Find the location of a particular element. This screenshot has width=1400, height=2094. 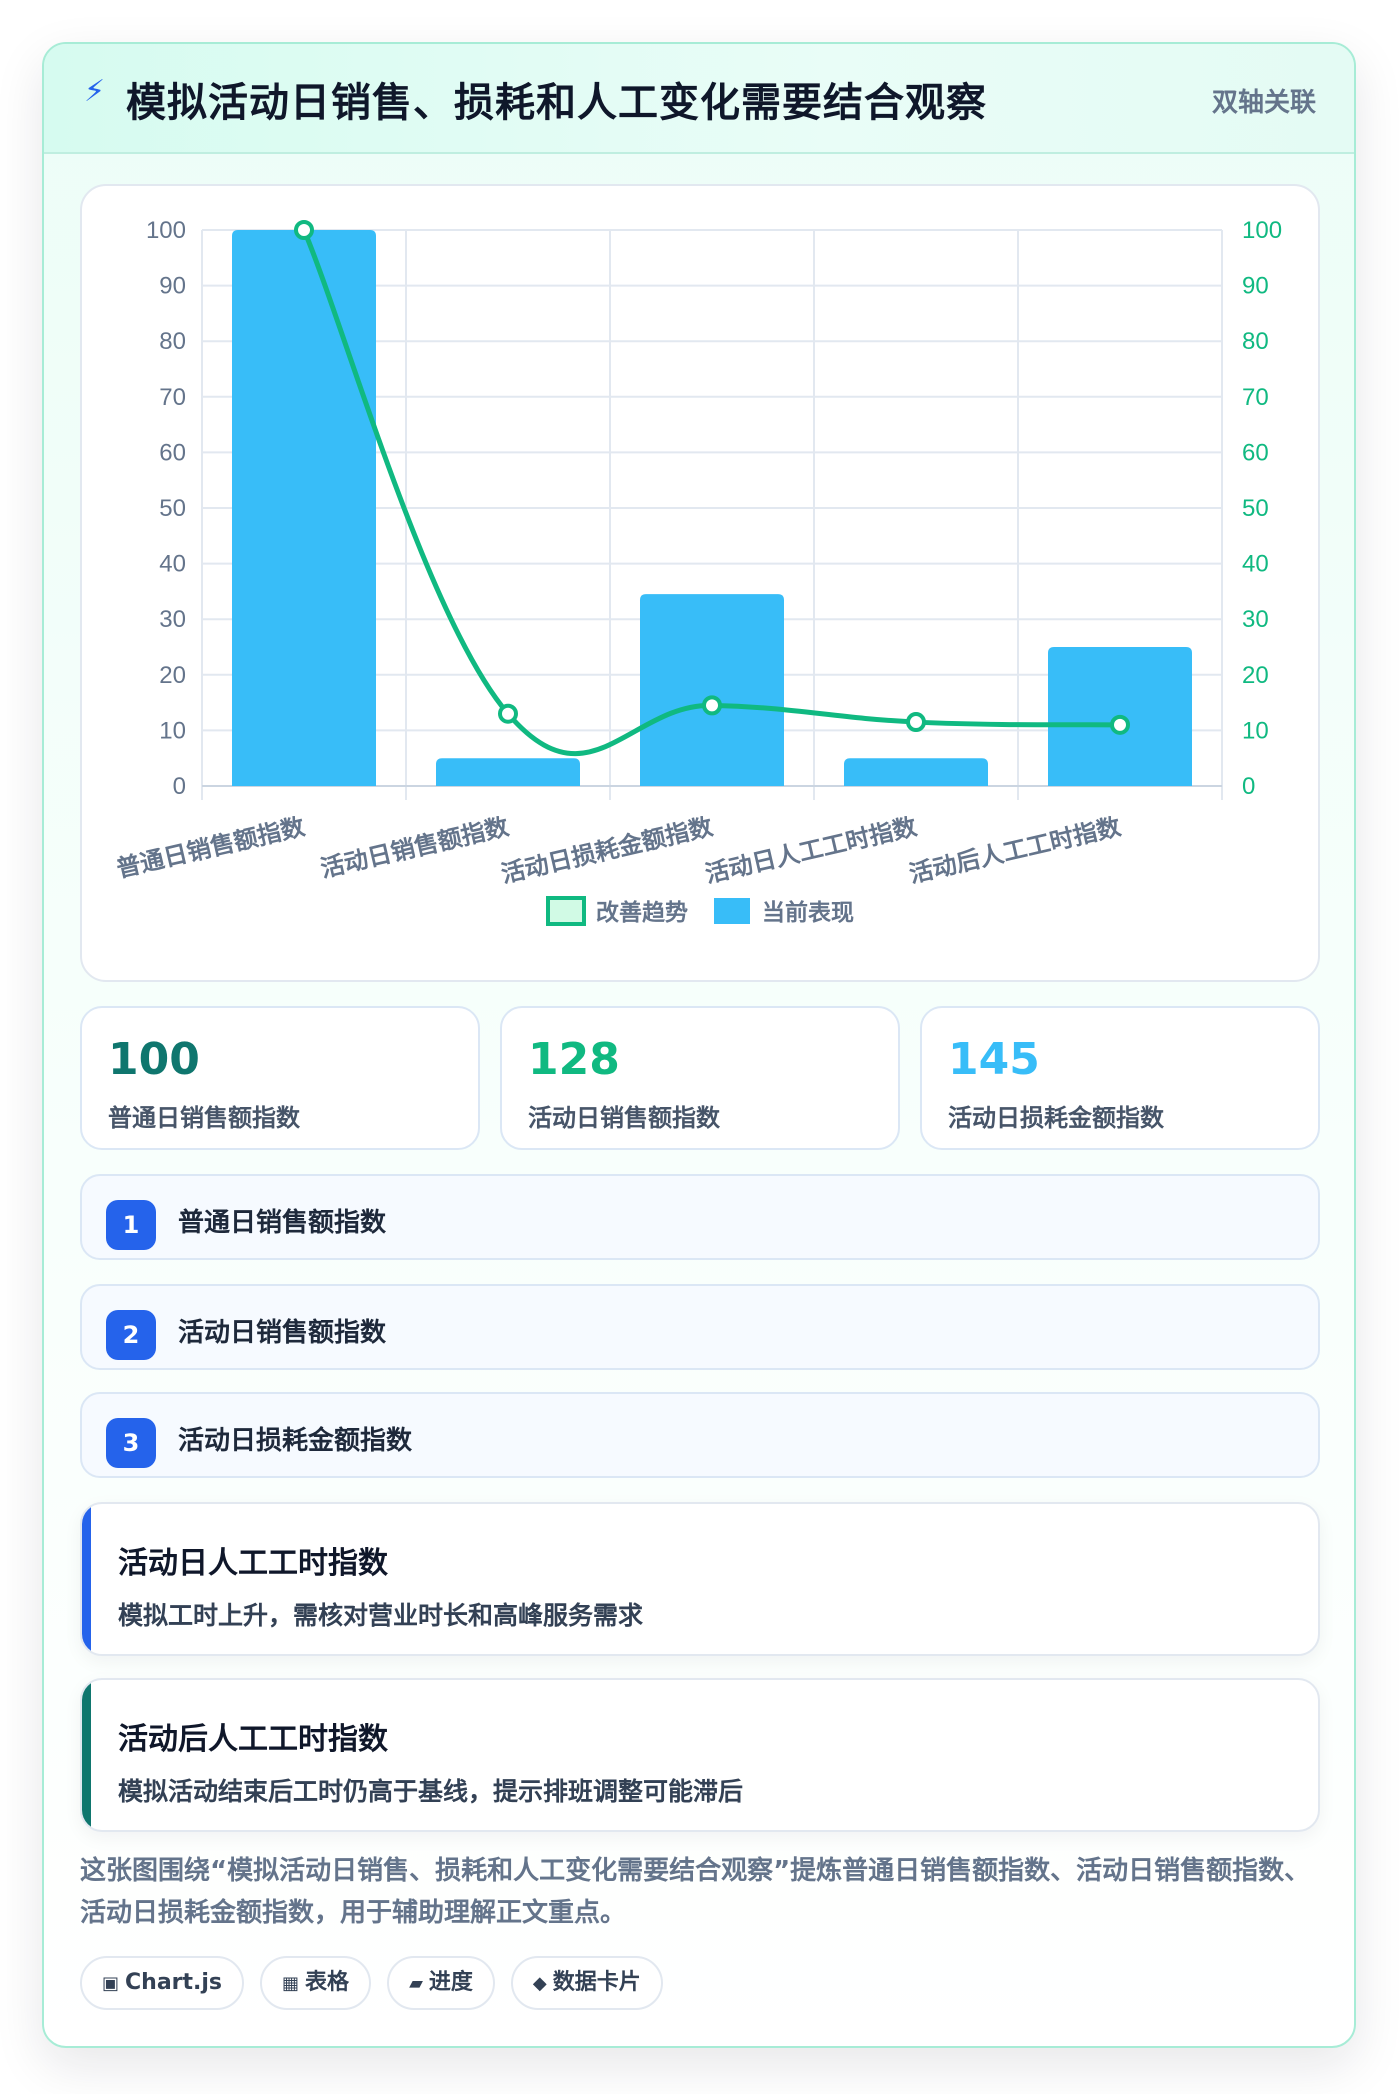

y-tick-label: 100 is located at coordinates (166, 230).